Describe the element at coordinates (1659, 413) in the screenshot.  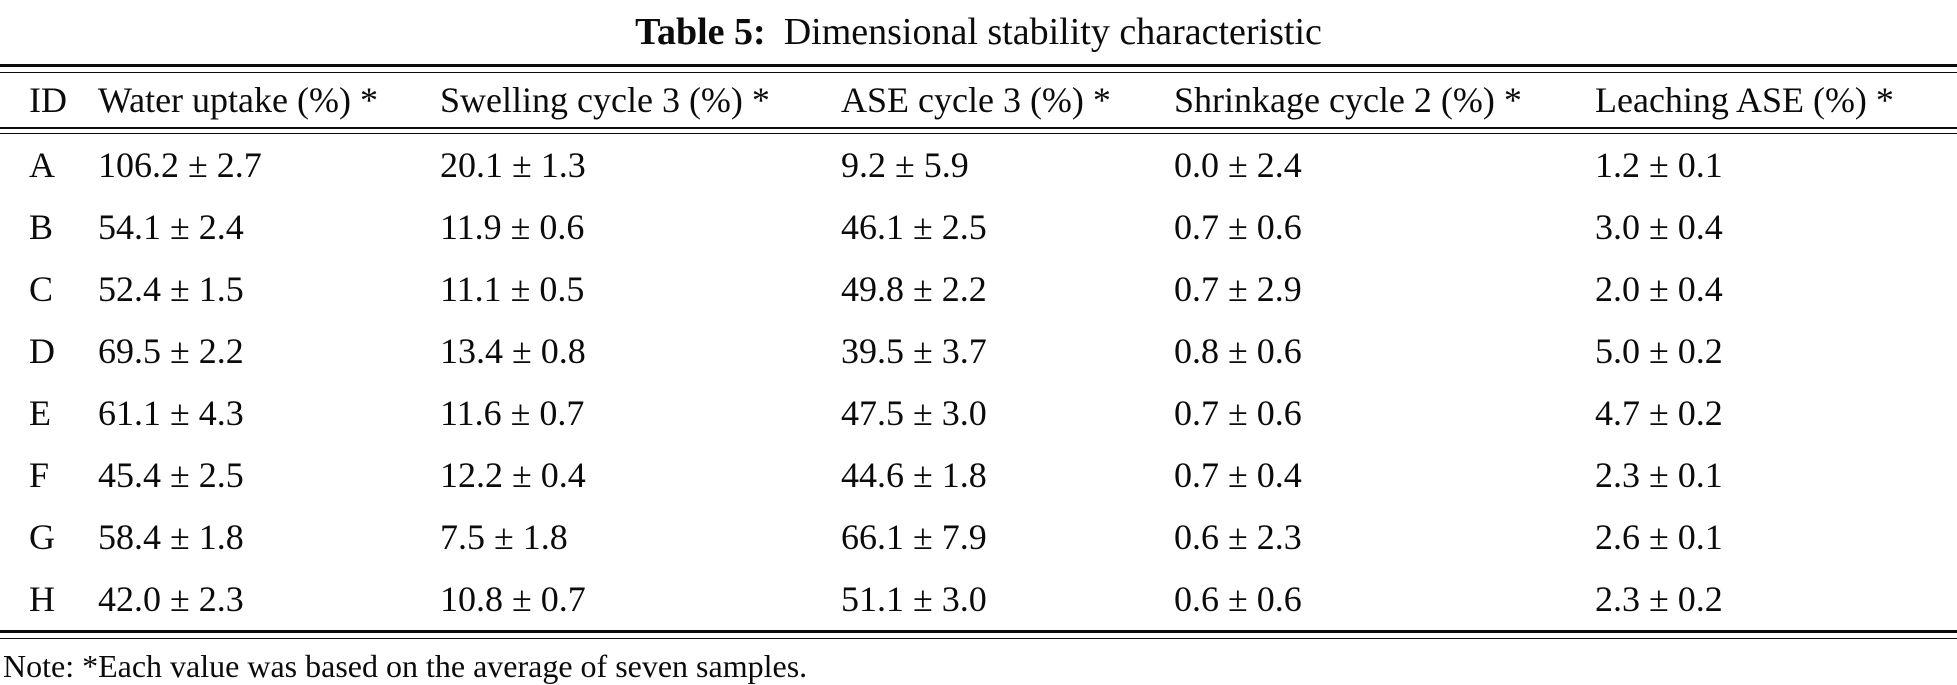
I see `leaching-cell: 4.7 ± 0.2` at that location.